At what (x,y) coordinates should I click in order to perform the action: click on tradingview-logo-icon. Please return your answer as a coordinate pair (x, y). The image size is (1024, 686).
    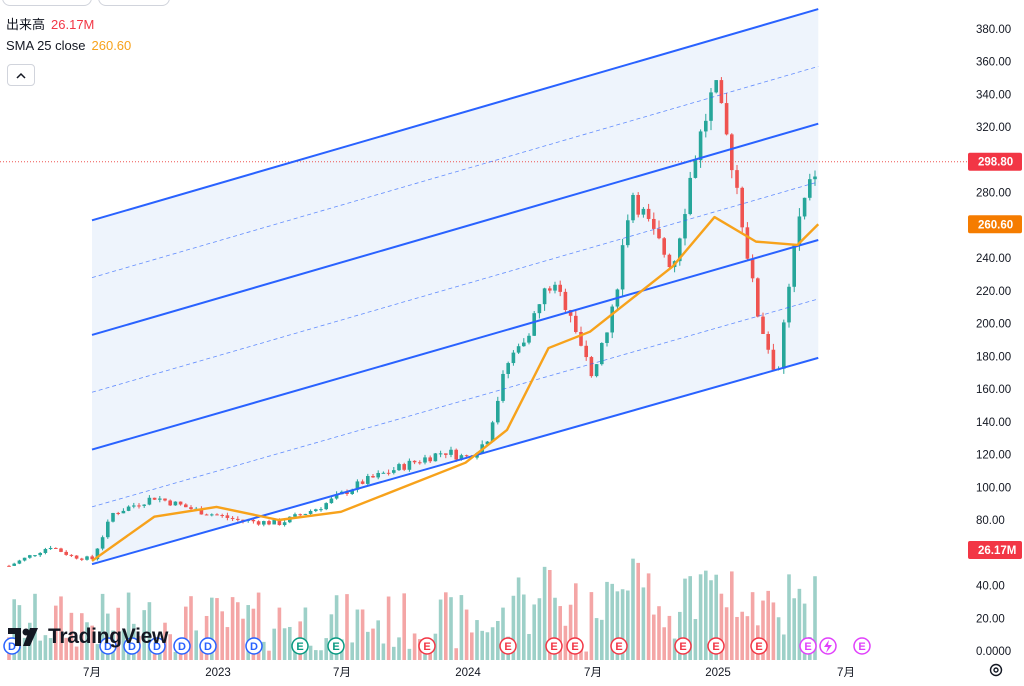
    Looking at the image, I should click on (23, 637).